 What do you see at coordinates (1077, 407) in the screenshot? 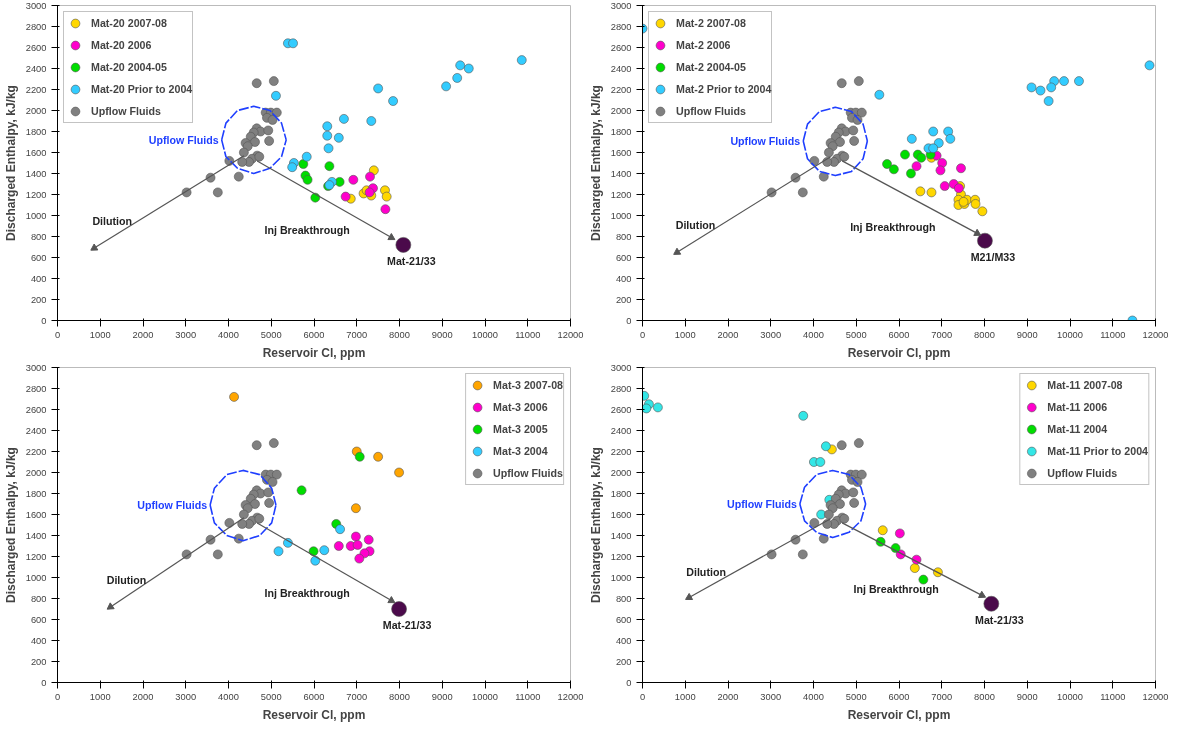
I see `legend-label: Mat-11 2006` at bounding box center [1077, 407].